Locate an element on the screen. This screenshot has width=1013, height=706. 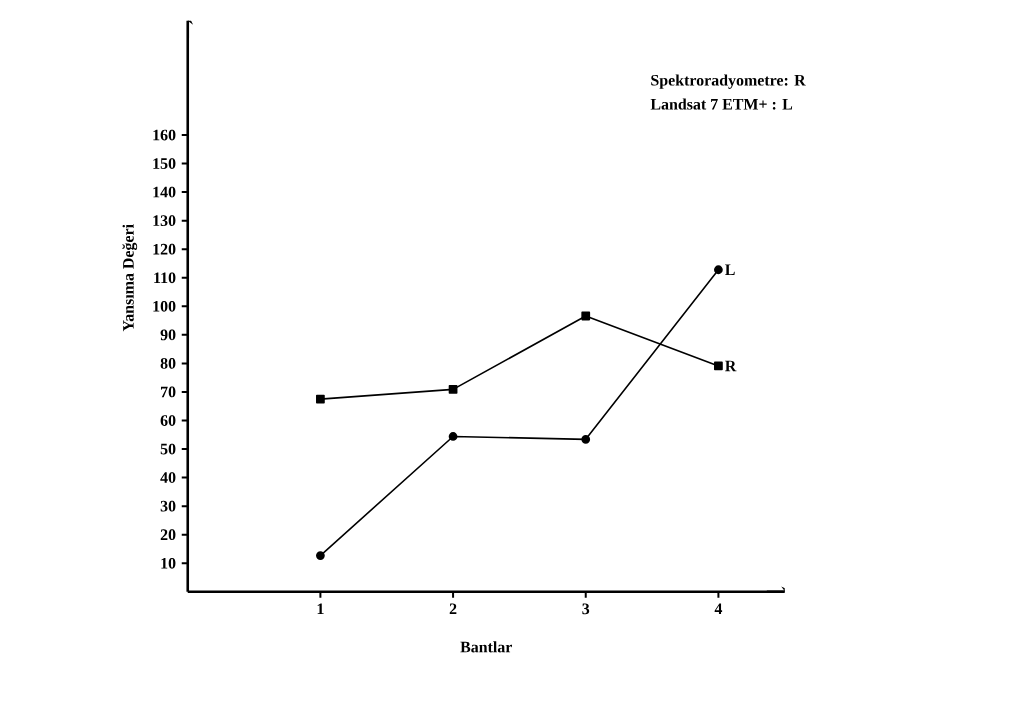
y-tick-label: 10 is located at coordinates (168, 563).